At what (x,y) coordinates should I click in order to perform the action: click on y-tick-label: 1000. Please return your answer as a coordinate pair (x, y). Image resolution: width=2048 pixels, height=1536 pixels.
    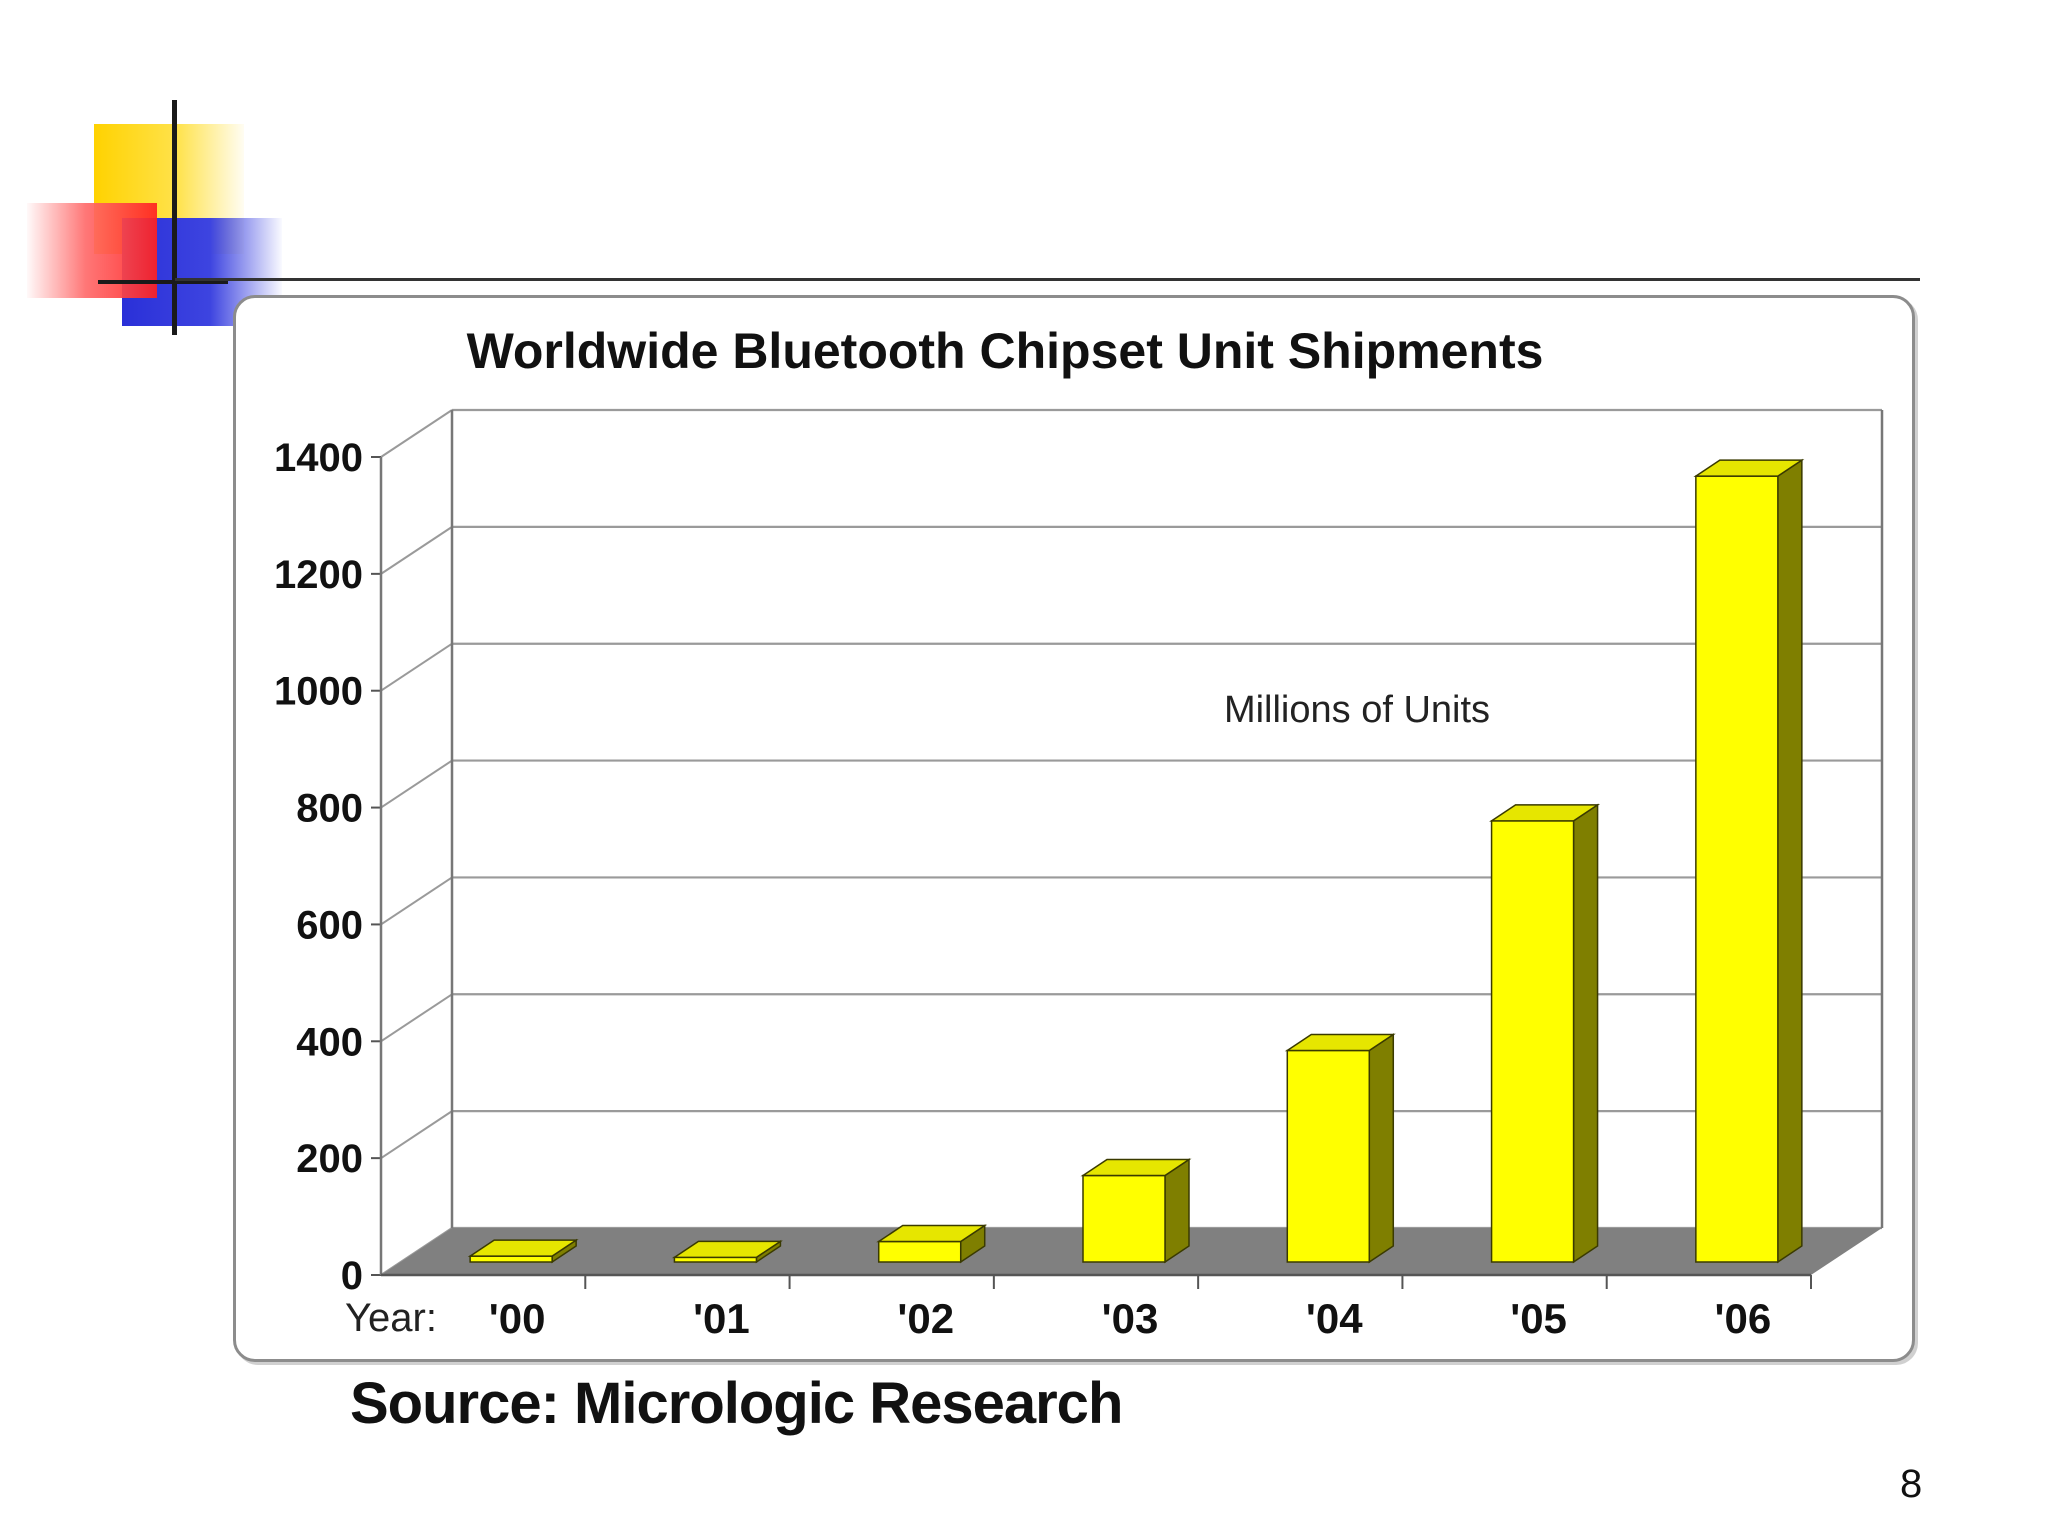
    Looking at the image, I should click on (318, 692).